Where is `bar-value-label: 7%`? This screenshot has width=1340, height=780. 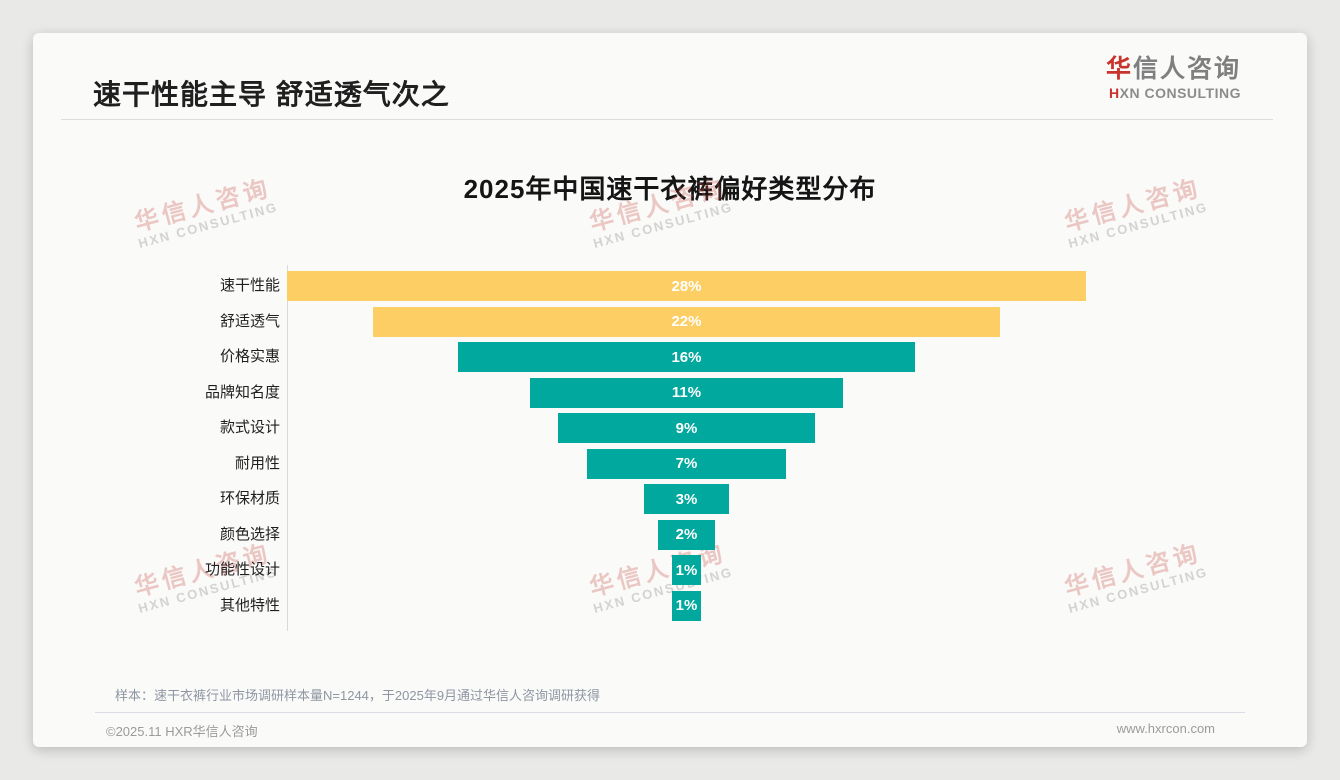 bar-value-label: 7% is located at coordinates (686, 463).